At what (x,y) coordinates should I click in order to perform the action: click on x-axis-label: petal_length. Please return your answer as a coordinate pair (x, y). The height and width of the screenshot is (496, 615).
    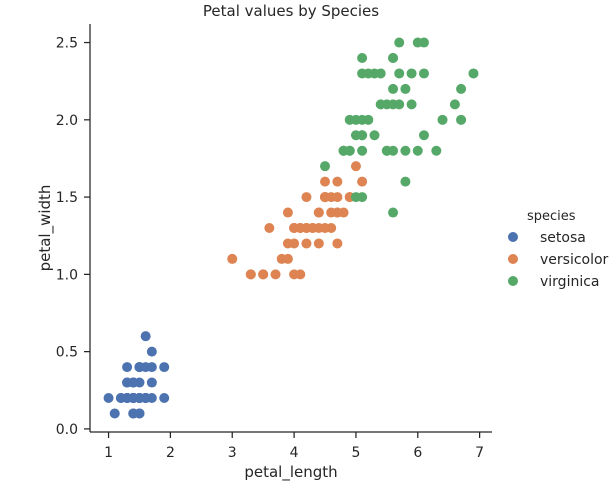
    Looking at the image, I should click on (290, 472).